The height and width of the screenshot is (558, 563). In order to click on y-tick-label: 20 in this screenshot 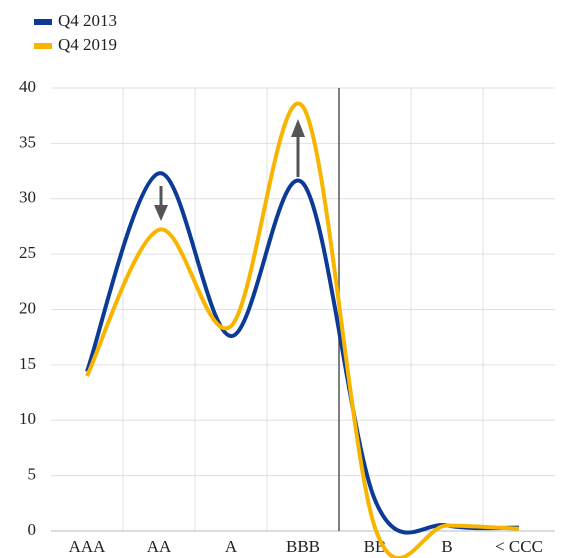, I will do `click(27, 307)`.